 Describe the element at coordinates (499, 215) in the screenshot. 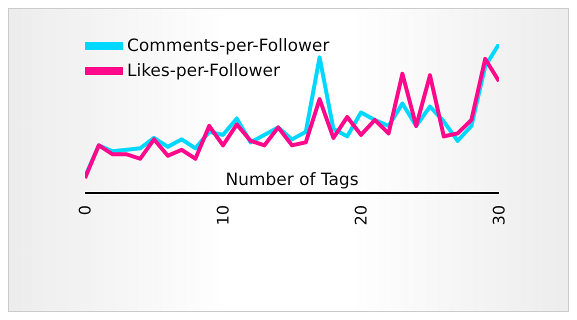

I see `x-tick-label: 30` at that location.